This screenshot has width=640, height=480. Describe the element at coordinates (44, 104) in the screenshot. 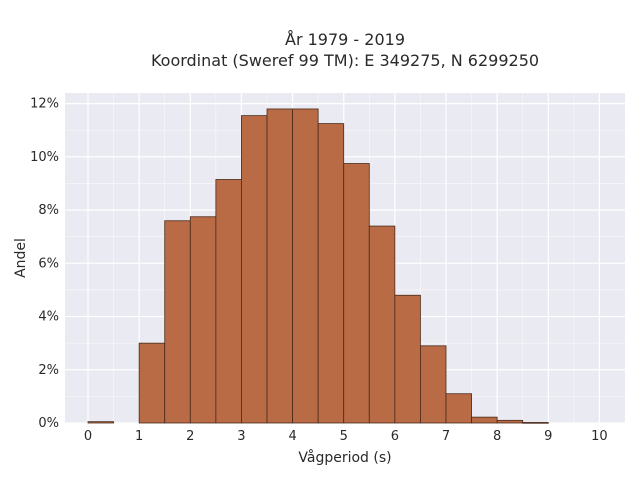

I see `y-tick-label: 12%` at that location.